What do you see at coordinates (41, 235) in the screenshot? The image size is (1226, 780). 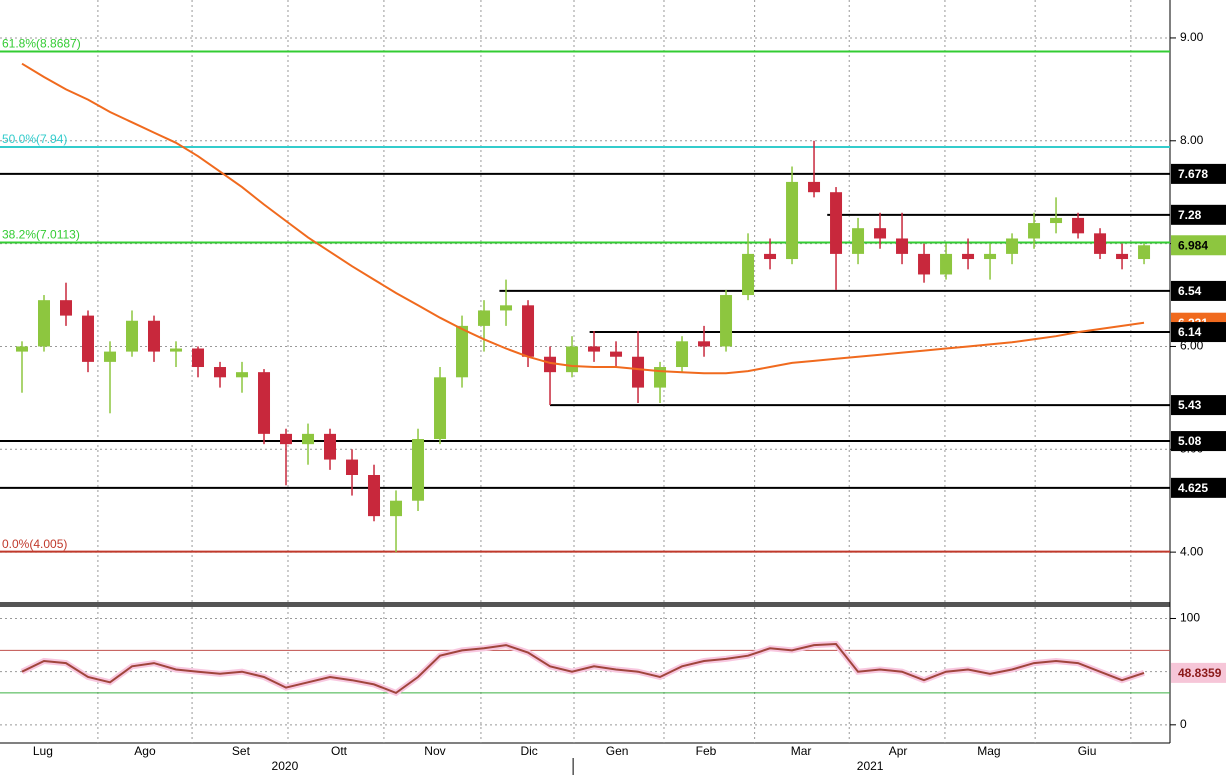 I see `fib-label: 38.2%(7.0113)` at bounding box center [41, 235].